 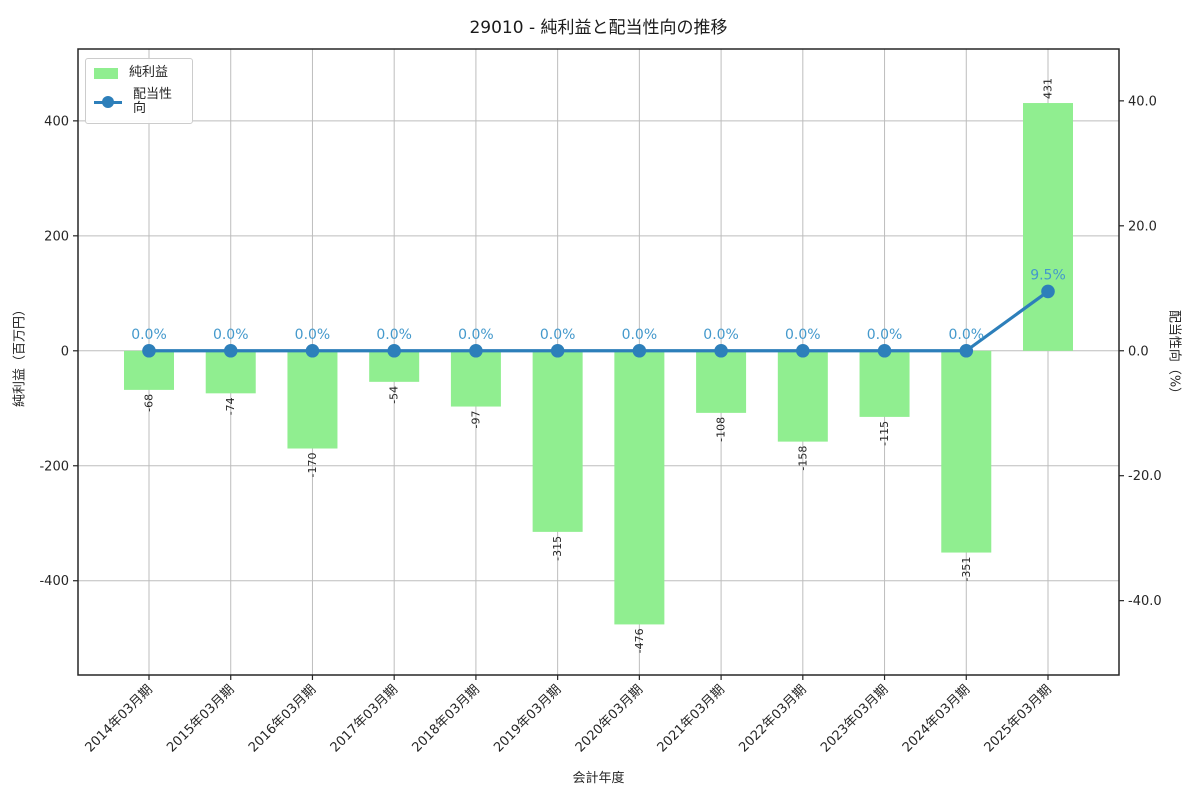 I want to click on bar-value-label: -54, so click(x=394, y=395).